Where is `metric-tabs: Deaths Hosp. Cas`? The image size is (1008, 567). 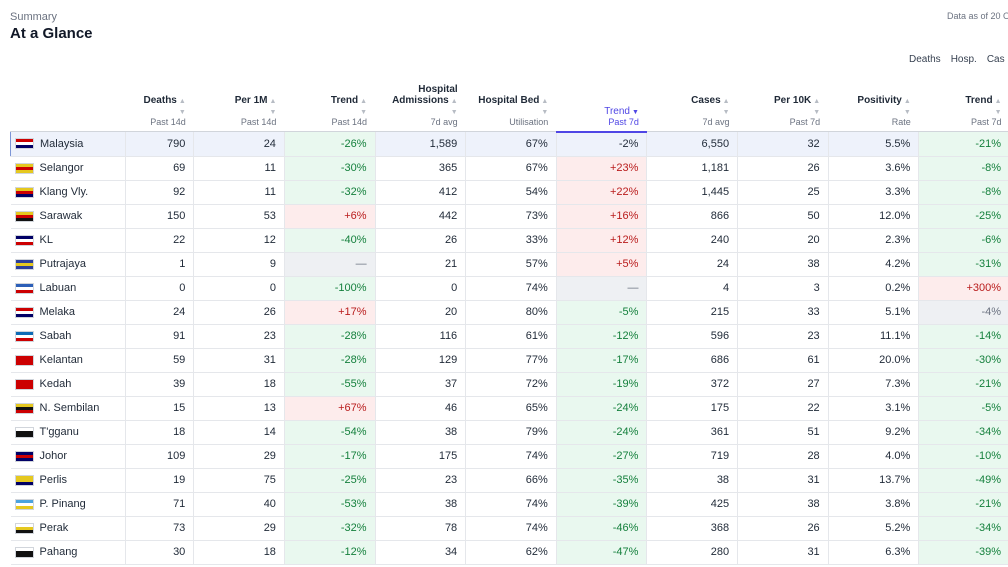
metric-tabs: Deaths Hosp. Cas is located at coordinates (958, 59).